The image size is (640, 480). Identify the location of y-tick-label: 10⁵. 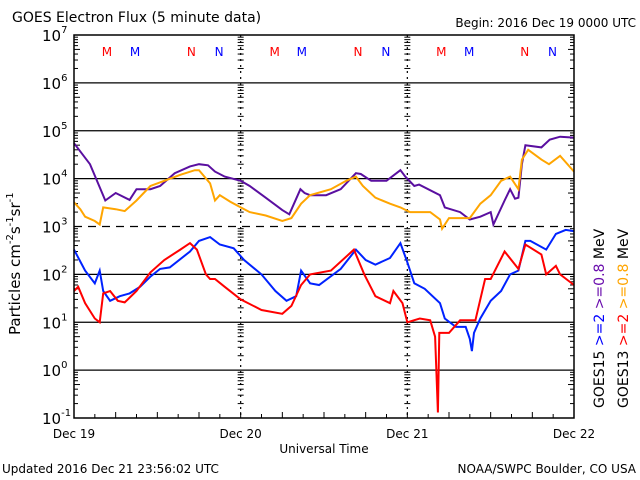
(54, 131).